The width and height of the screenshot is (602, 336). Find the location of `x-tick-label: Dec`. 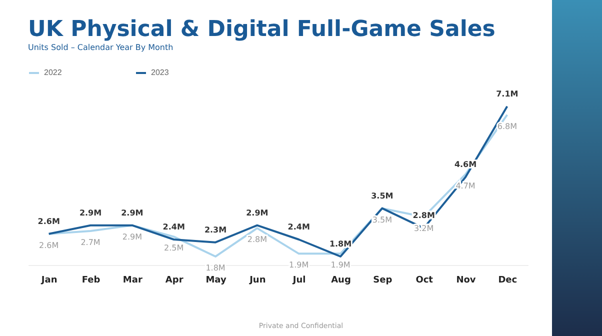

x-tick-label: Dec is located at coordinates (508, 281).